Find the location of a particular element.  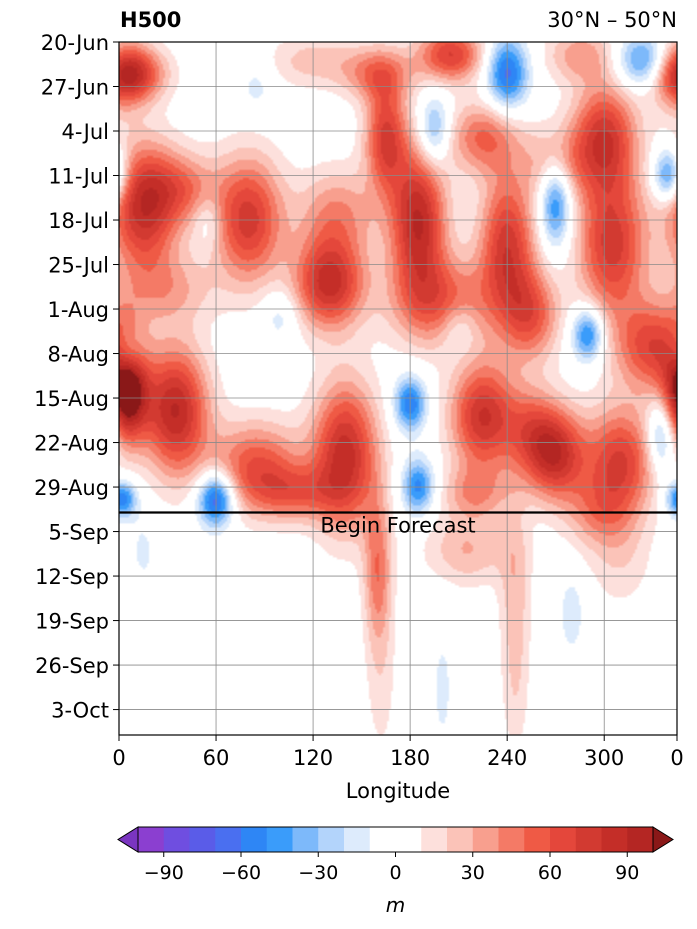

y-tick-label: 19-Sep is located at coordinates (72, 622).